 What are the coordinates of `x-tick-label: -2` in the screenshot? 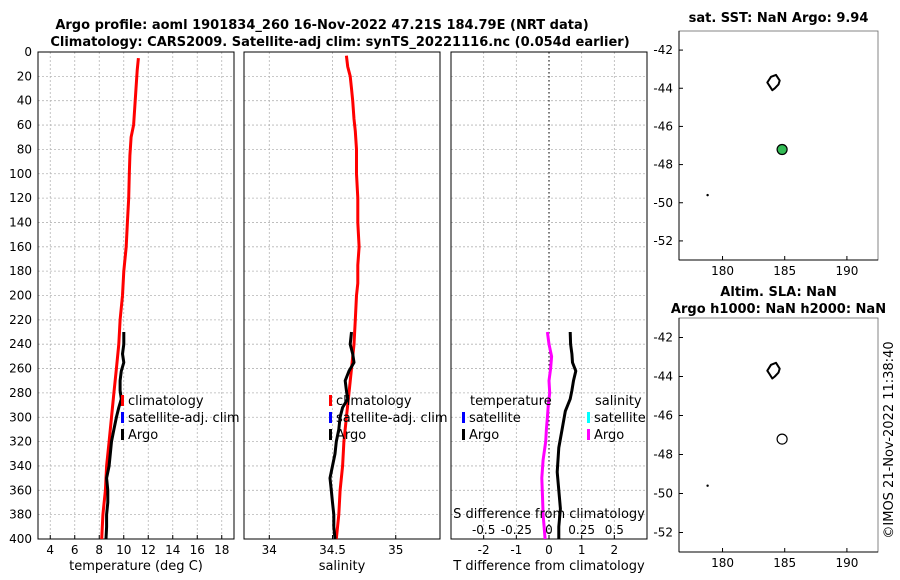 It's located at (484, 550).